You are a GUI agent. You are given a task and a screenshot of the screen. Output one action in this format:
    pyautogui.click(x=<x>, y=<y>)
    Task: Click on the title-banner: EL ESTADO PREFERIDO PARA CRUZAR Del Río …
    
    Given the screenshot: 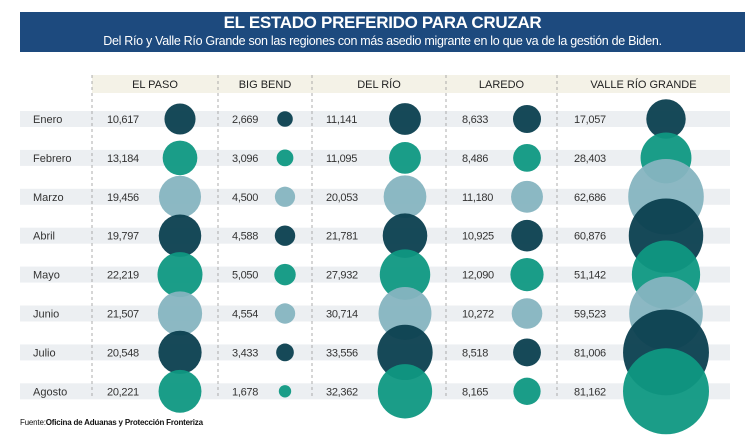 What is the action you would take?
    pyautogui.click(x=382, y=32)
    